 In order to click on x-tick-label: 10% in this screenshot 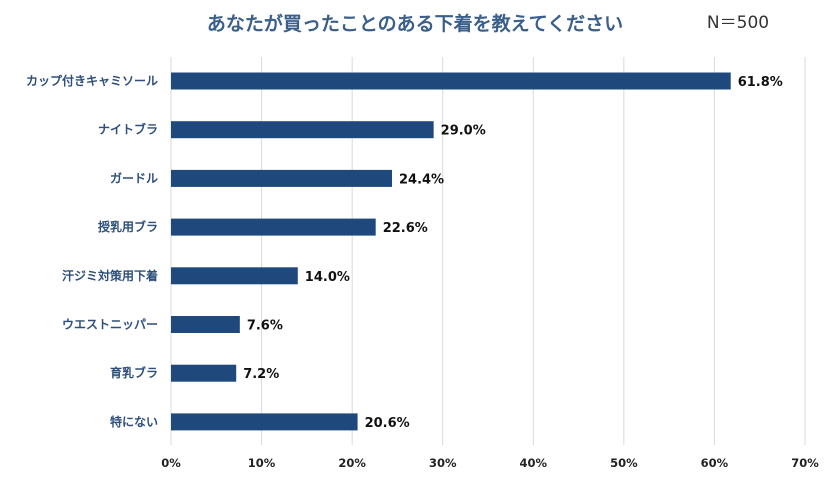, I will do `click(262, 463)`.